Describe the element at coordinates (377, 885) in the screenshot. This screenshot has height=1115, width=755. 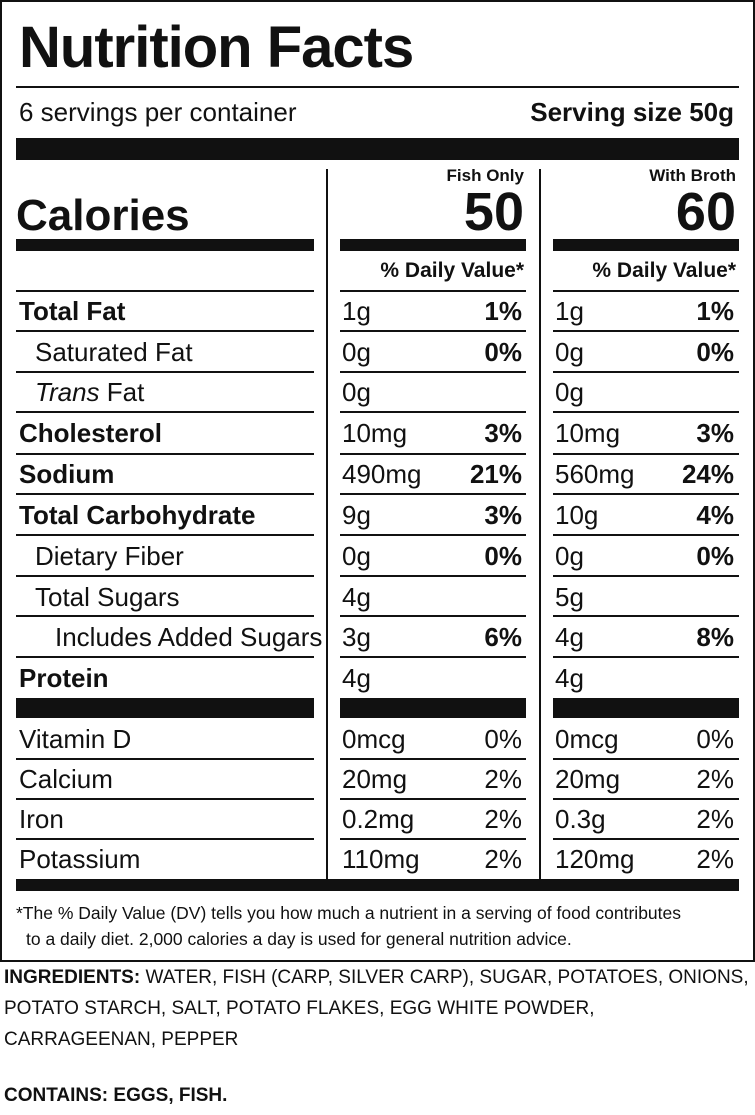
I see `thick-divider-bottom` at that location.